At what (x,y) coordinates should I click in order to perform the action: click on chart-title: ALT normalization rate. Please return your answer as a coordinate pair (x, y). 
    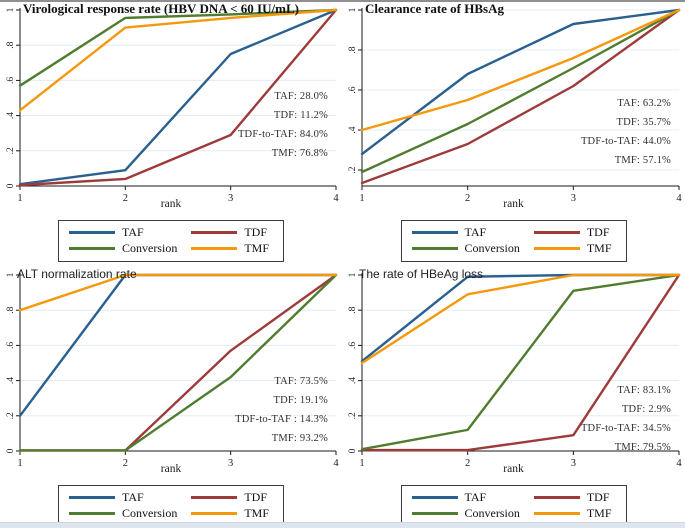
    Looking at the image, I should click on (77, 274).